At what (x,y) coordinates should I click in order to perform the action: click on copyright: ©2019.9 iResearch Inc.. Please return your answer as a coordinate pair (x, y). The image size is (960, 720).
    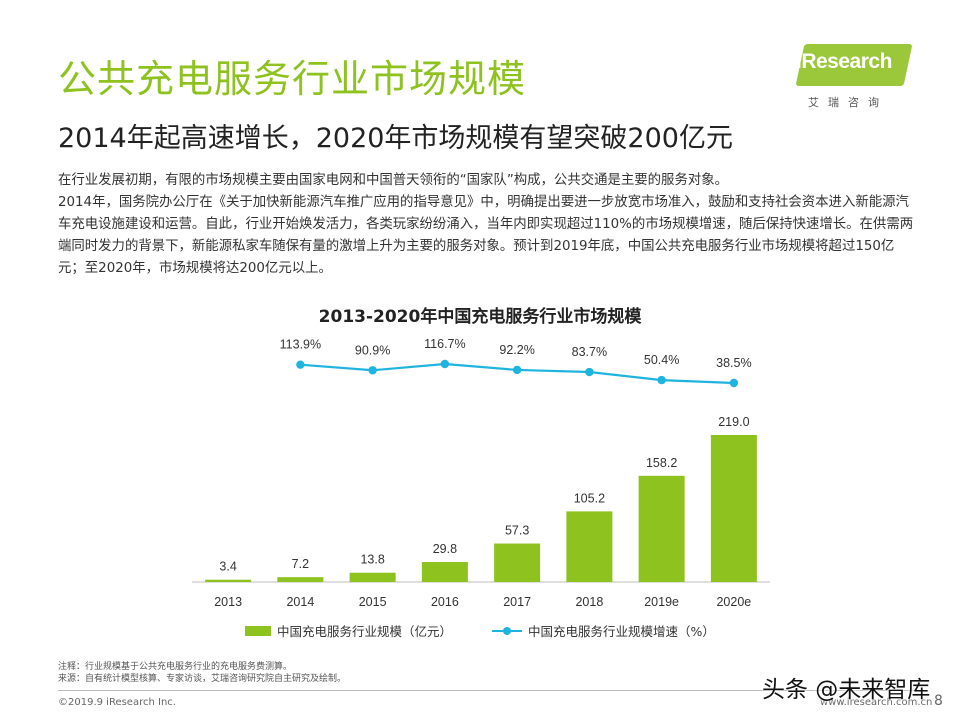
    Looking at the image, I should click on (117, 702).